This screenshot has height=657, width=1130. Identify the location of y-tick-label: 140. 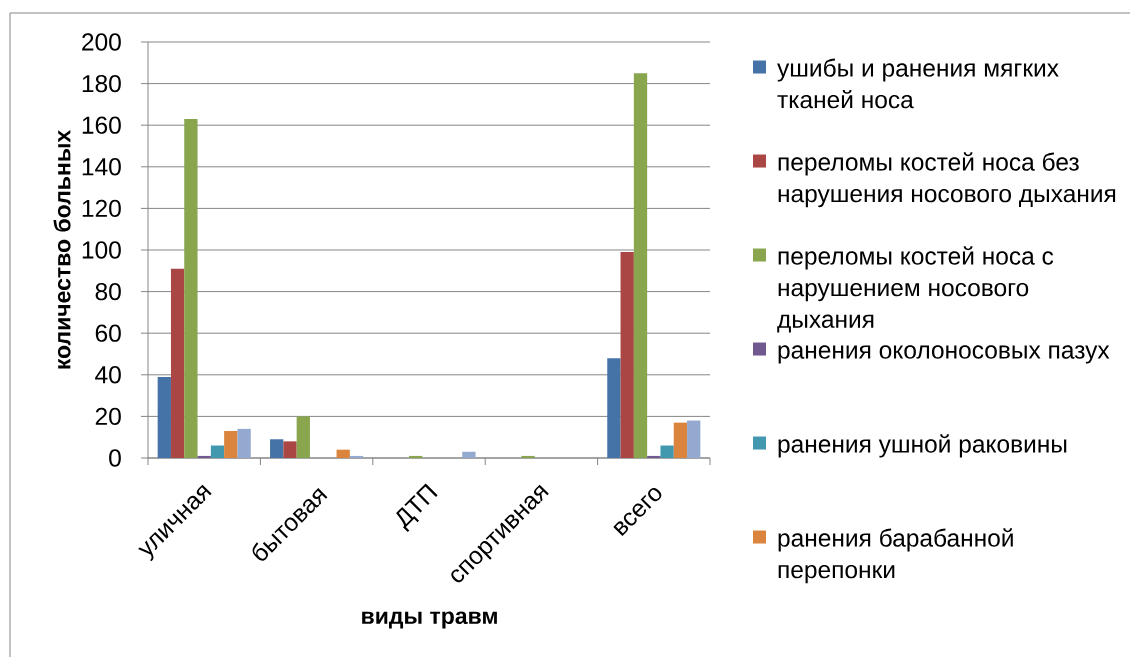
(101, 167).